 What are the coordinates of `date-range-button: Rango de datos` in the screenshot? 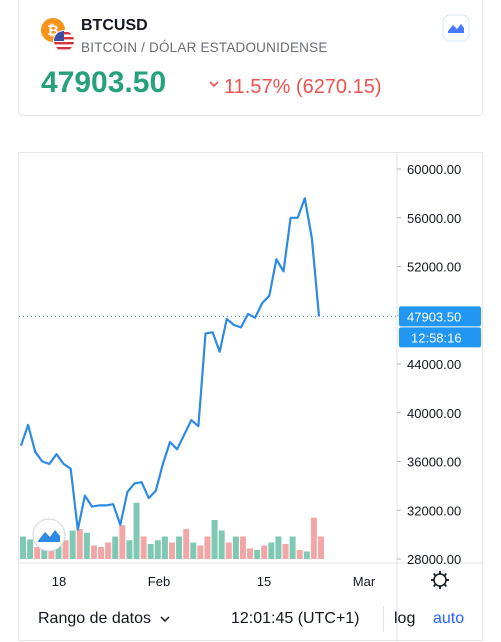 It's located at (104, 619).